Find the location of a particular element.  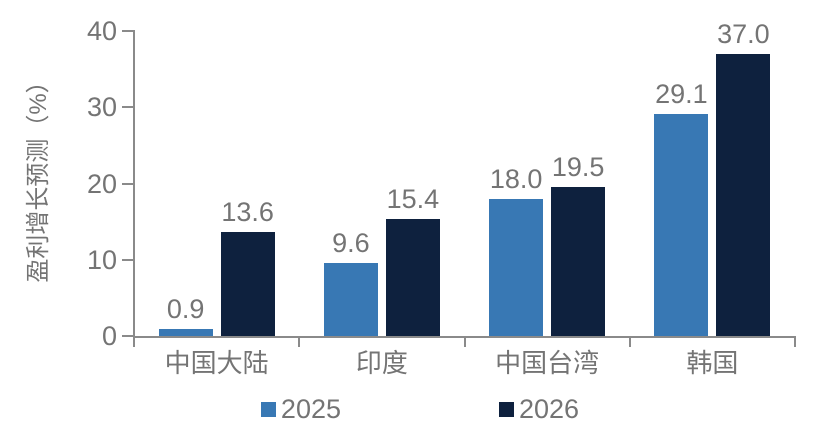

category-label-3: 韩国 is located at coordinates (712, 363).